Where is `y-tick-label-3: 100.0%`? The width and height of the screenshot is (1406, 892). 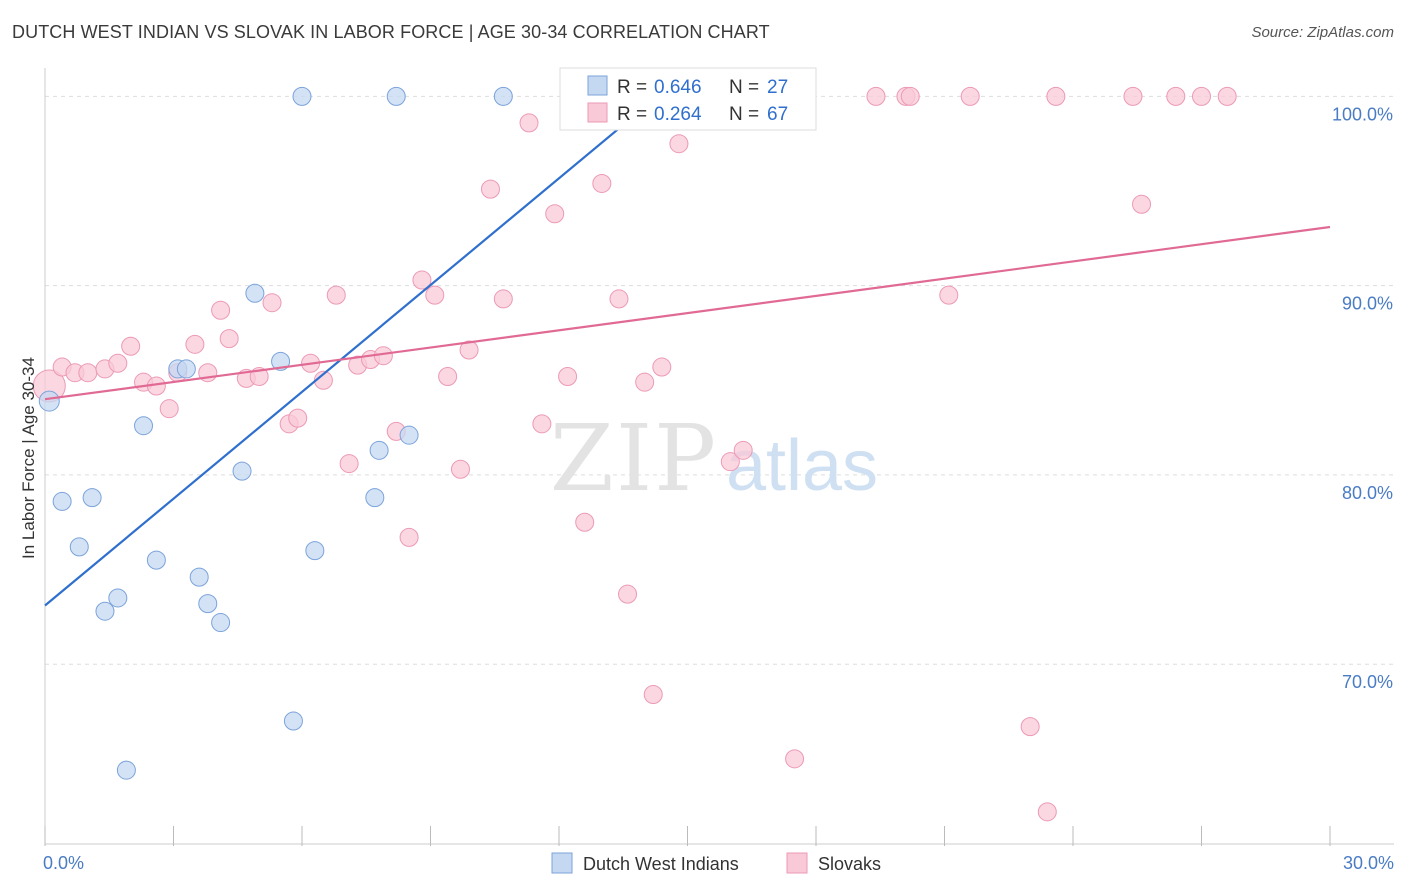
y-tick-label-3: 100.0% is located at coordinates (1362, 114).